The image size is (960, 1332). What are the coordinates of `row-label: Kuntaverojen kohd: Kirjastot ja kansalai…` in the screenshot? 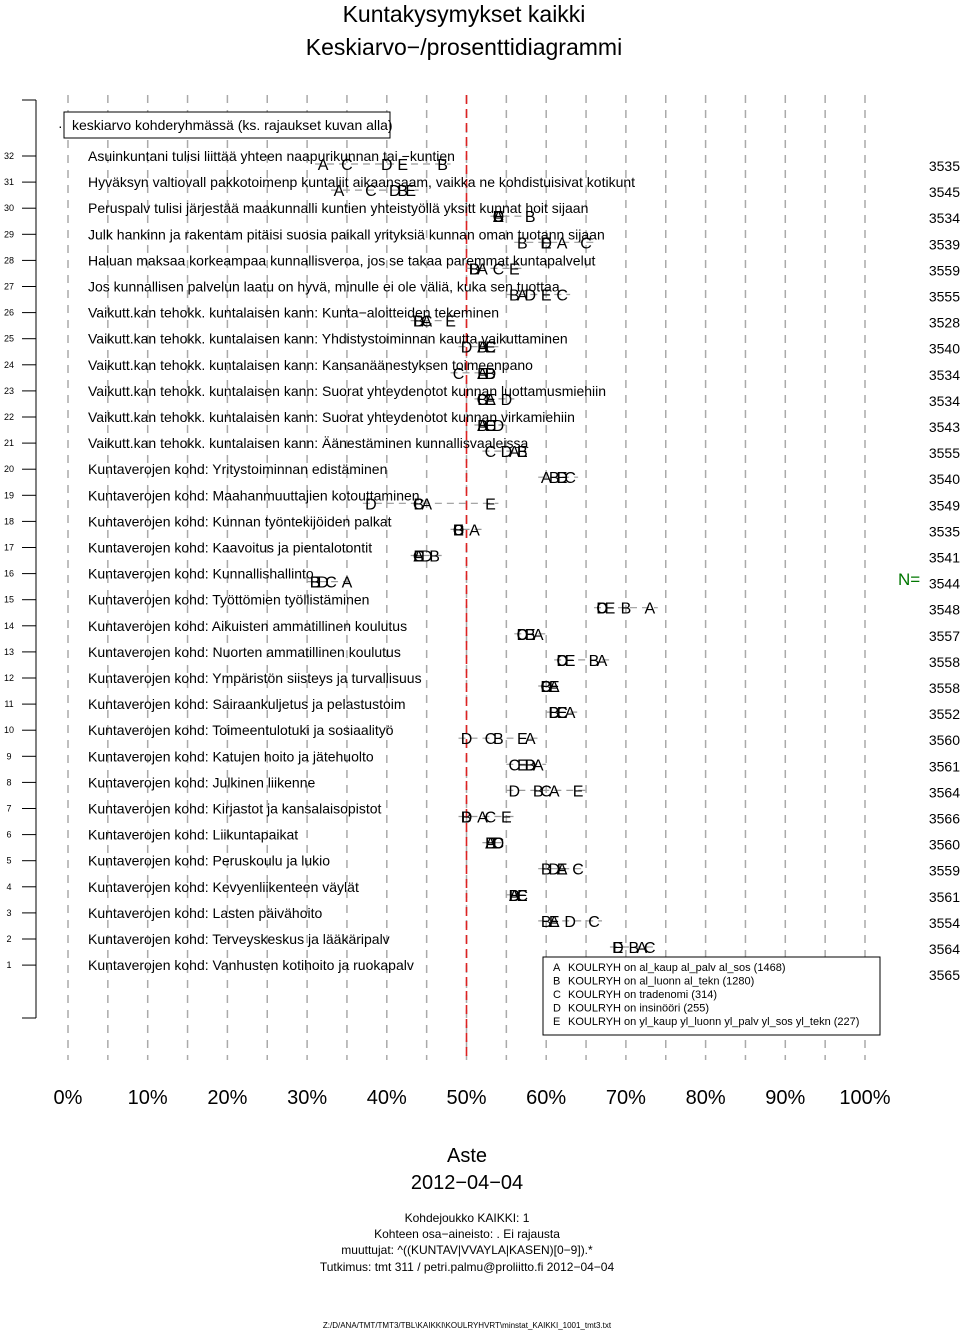 It's located at (235, 809).